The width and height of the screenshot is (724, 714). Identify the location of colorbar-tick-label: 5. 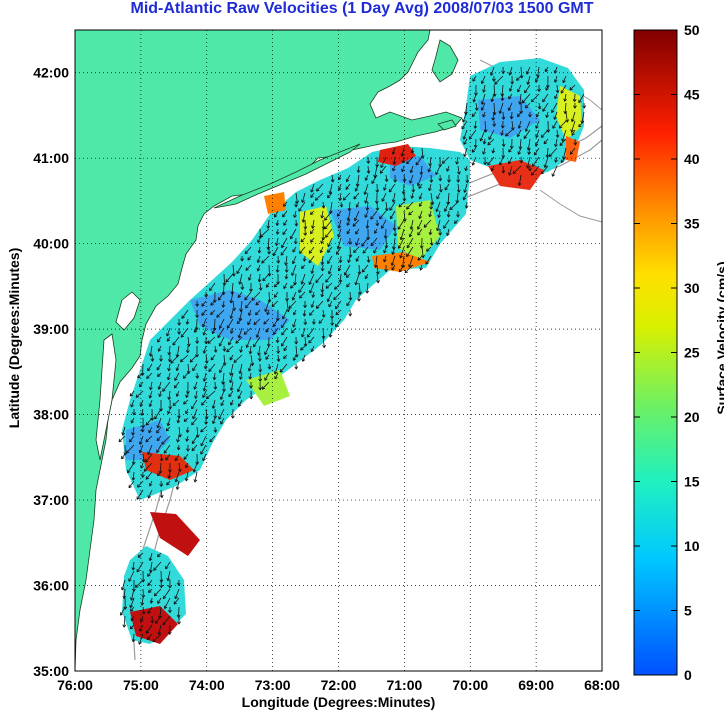
(688, 611).